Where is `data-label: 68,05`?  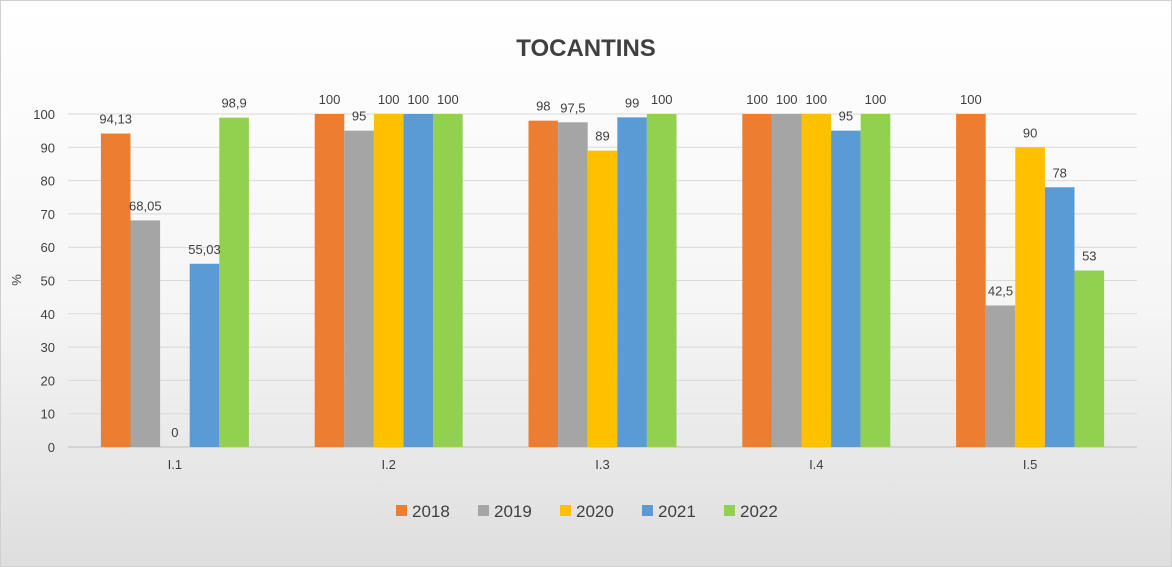 data-label: 68,05 is located at coordinates (145, 205).